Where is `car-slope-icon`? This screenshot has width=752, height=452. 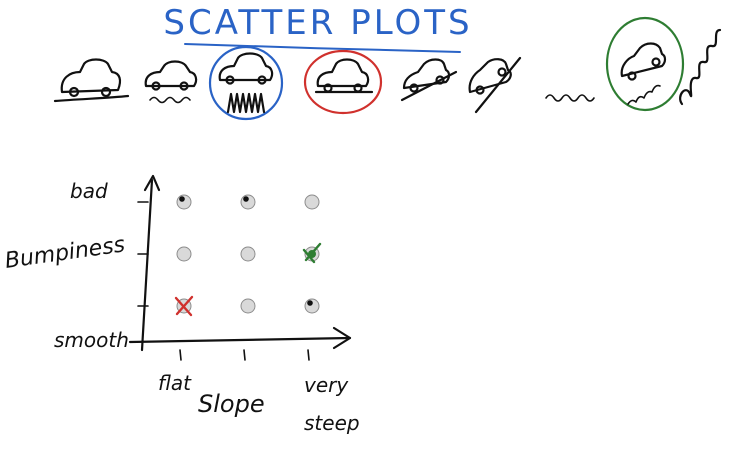
car-slope-icon is located at coordinates (429, 80).